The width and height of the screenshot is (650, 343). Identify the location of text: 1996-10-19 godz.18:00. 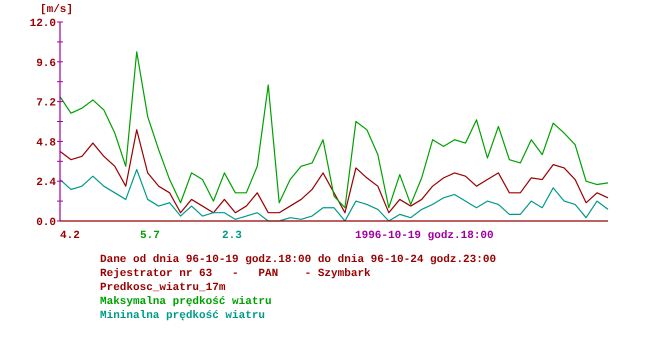
(424, 236).